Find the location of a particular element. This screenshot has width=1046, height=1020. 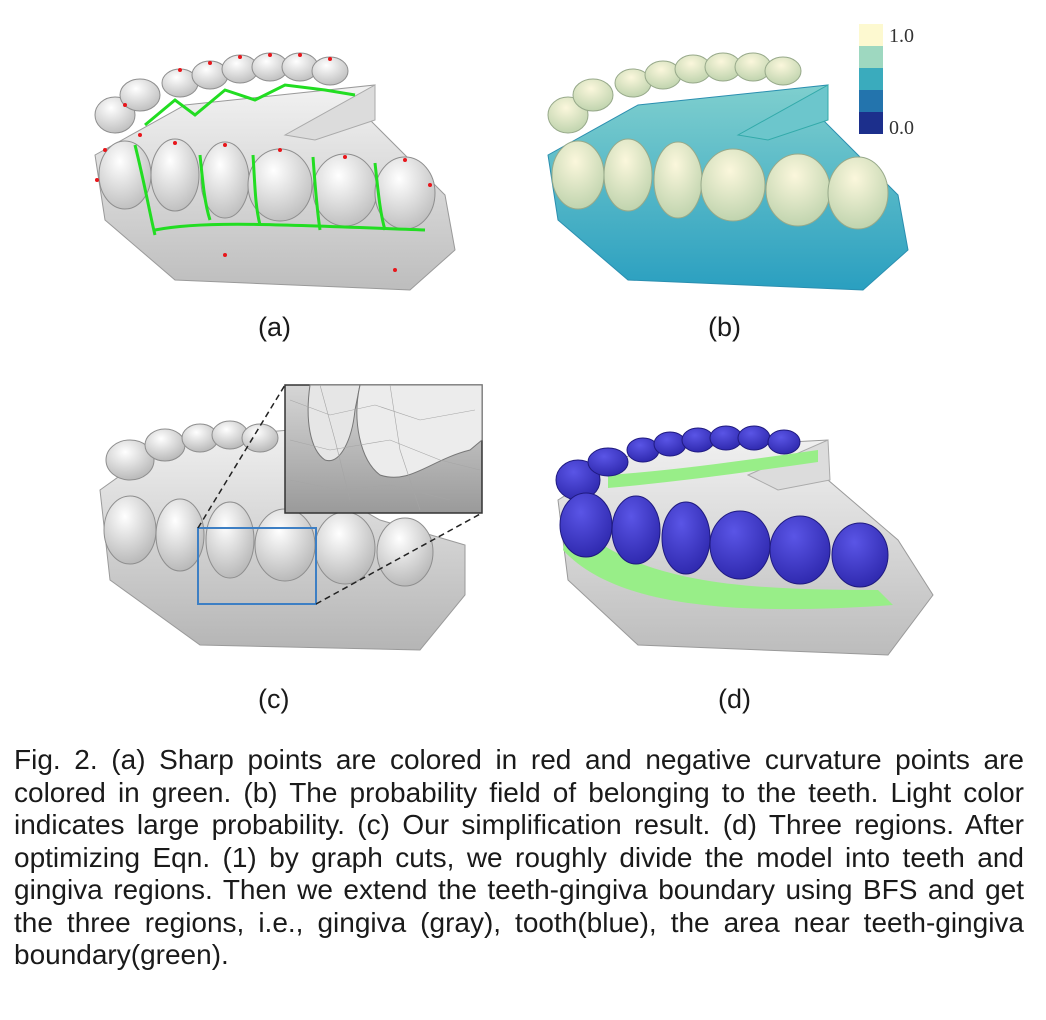

panel-a-label: (a) is located at coordinates (274, 327).